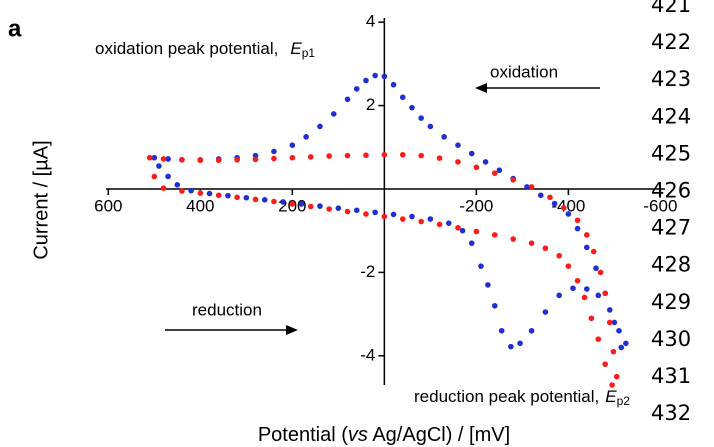  I want to click on line-number: 426, so click(671, 191).